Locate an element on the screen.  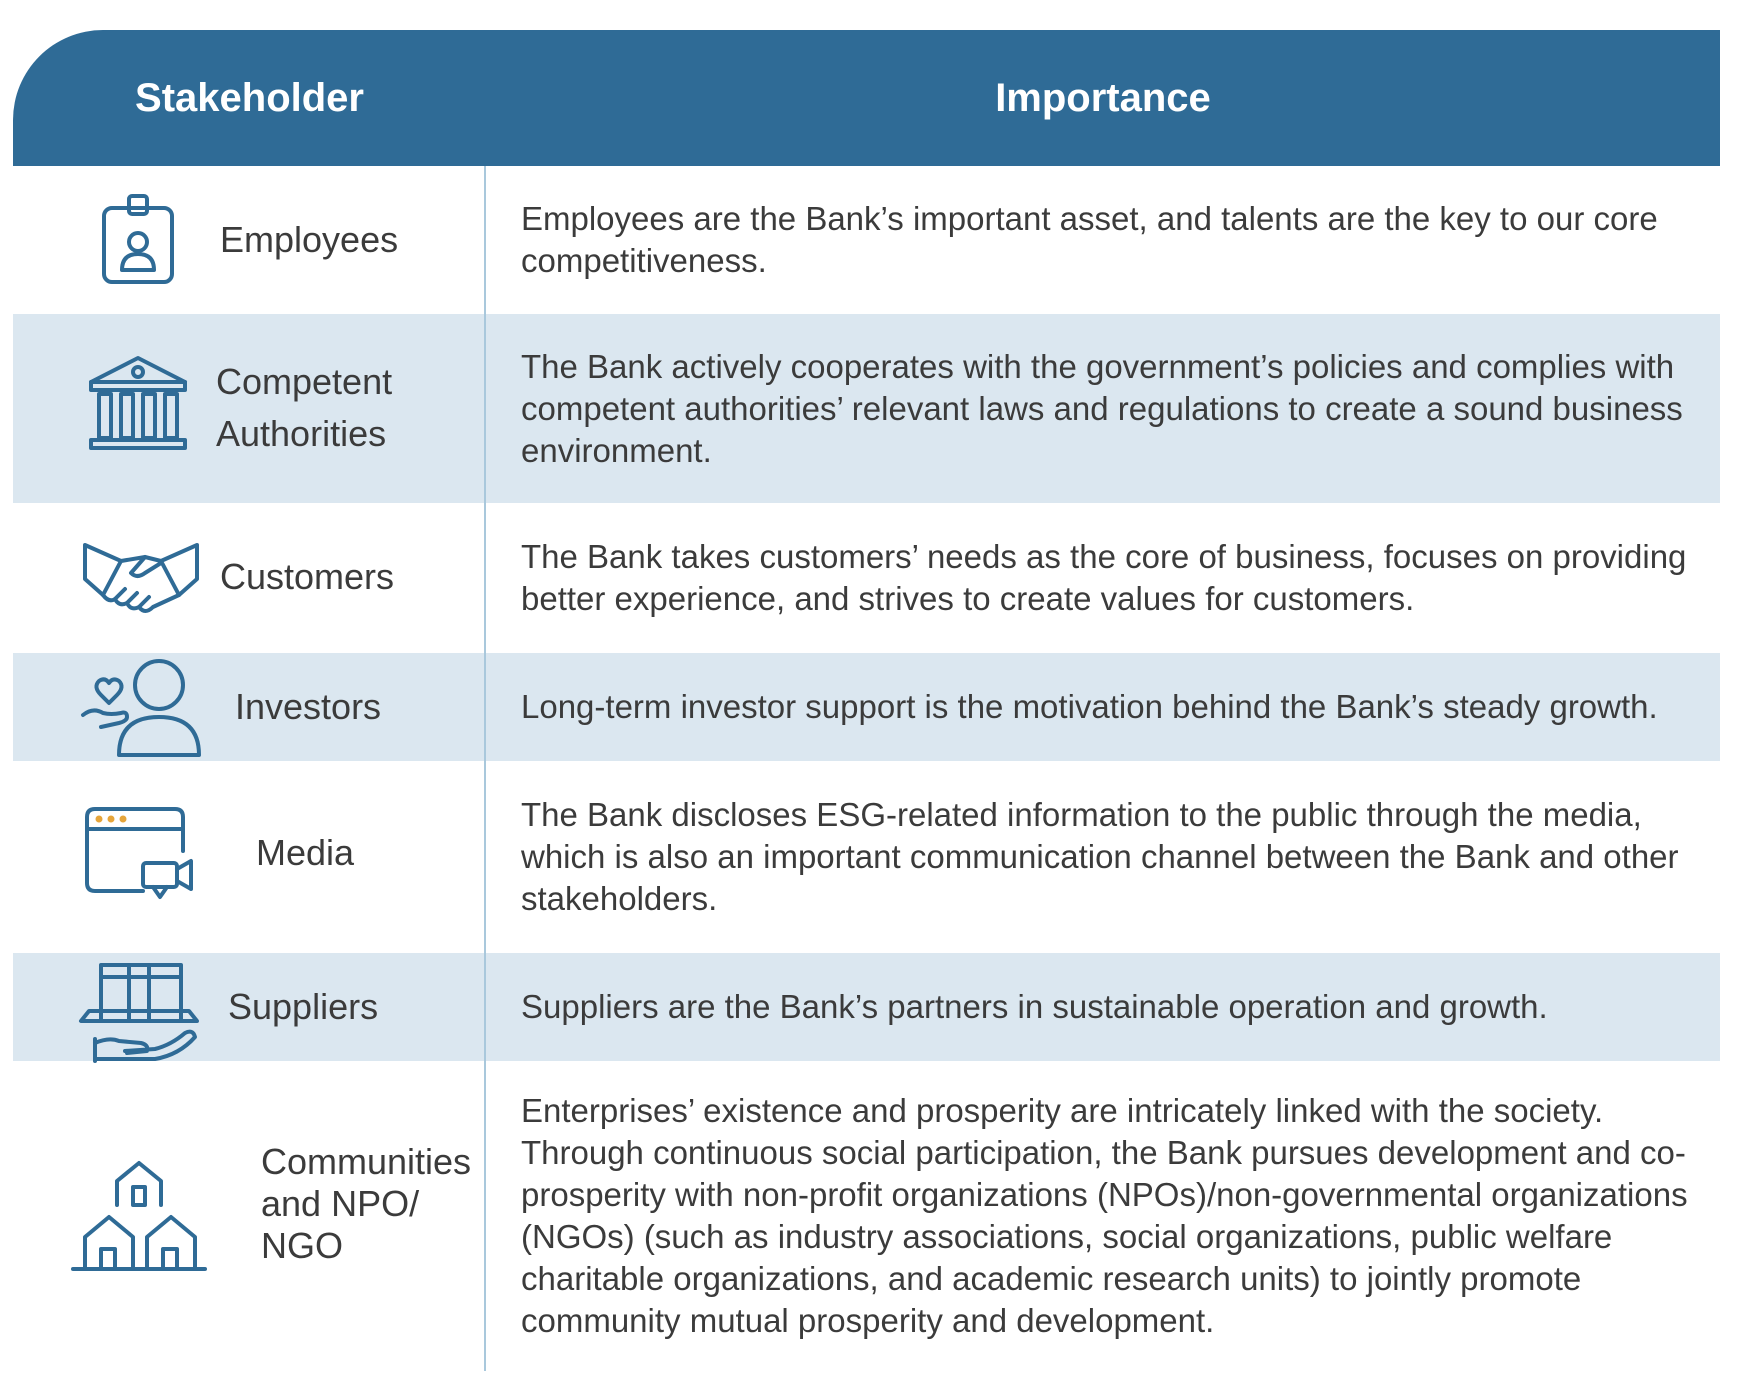
browser-video-icon is located at coordinates (139, 853).